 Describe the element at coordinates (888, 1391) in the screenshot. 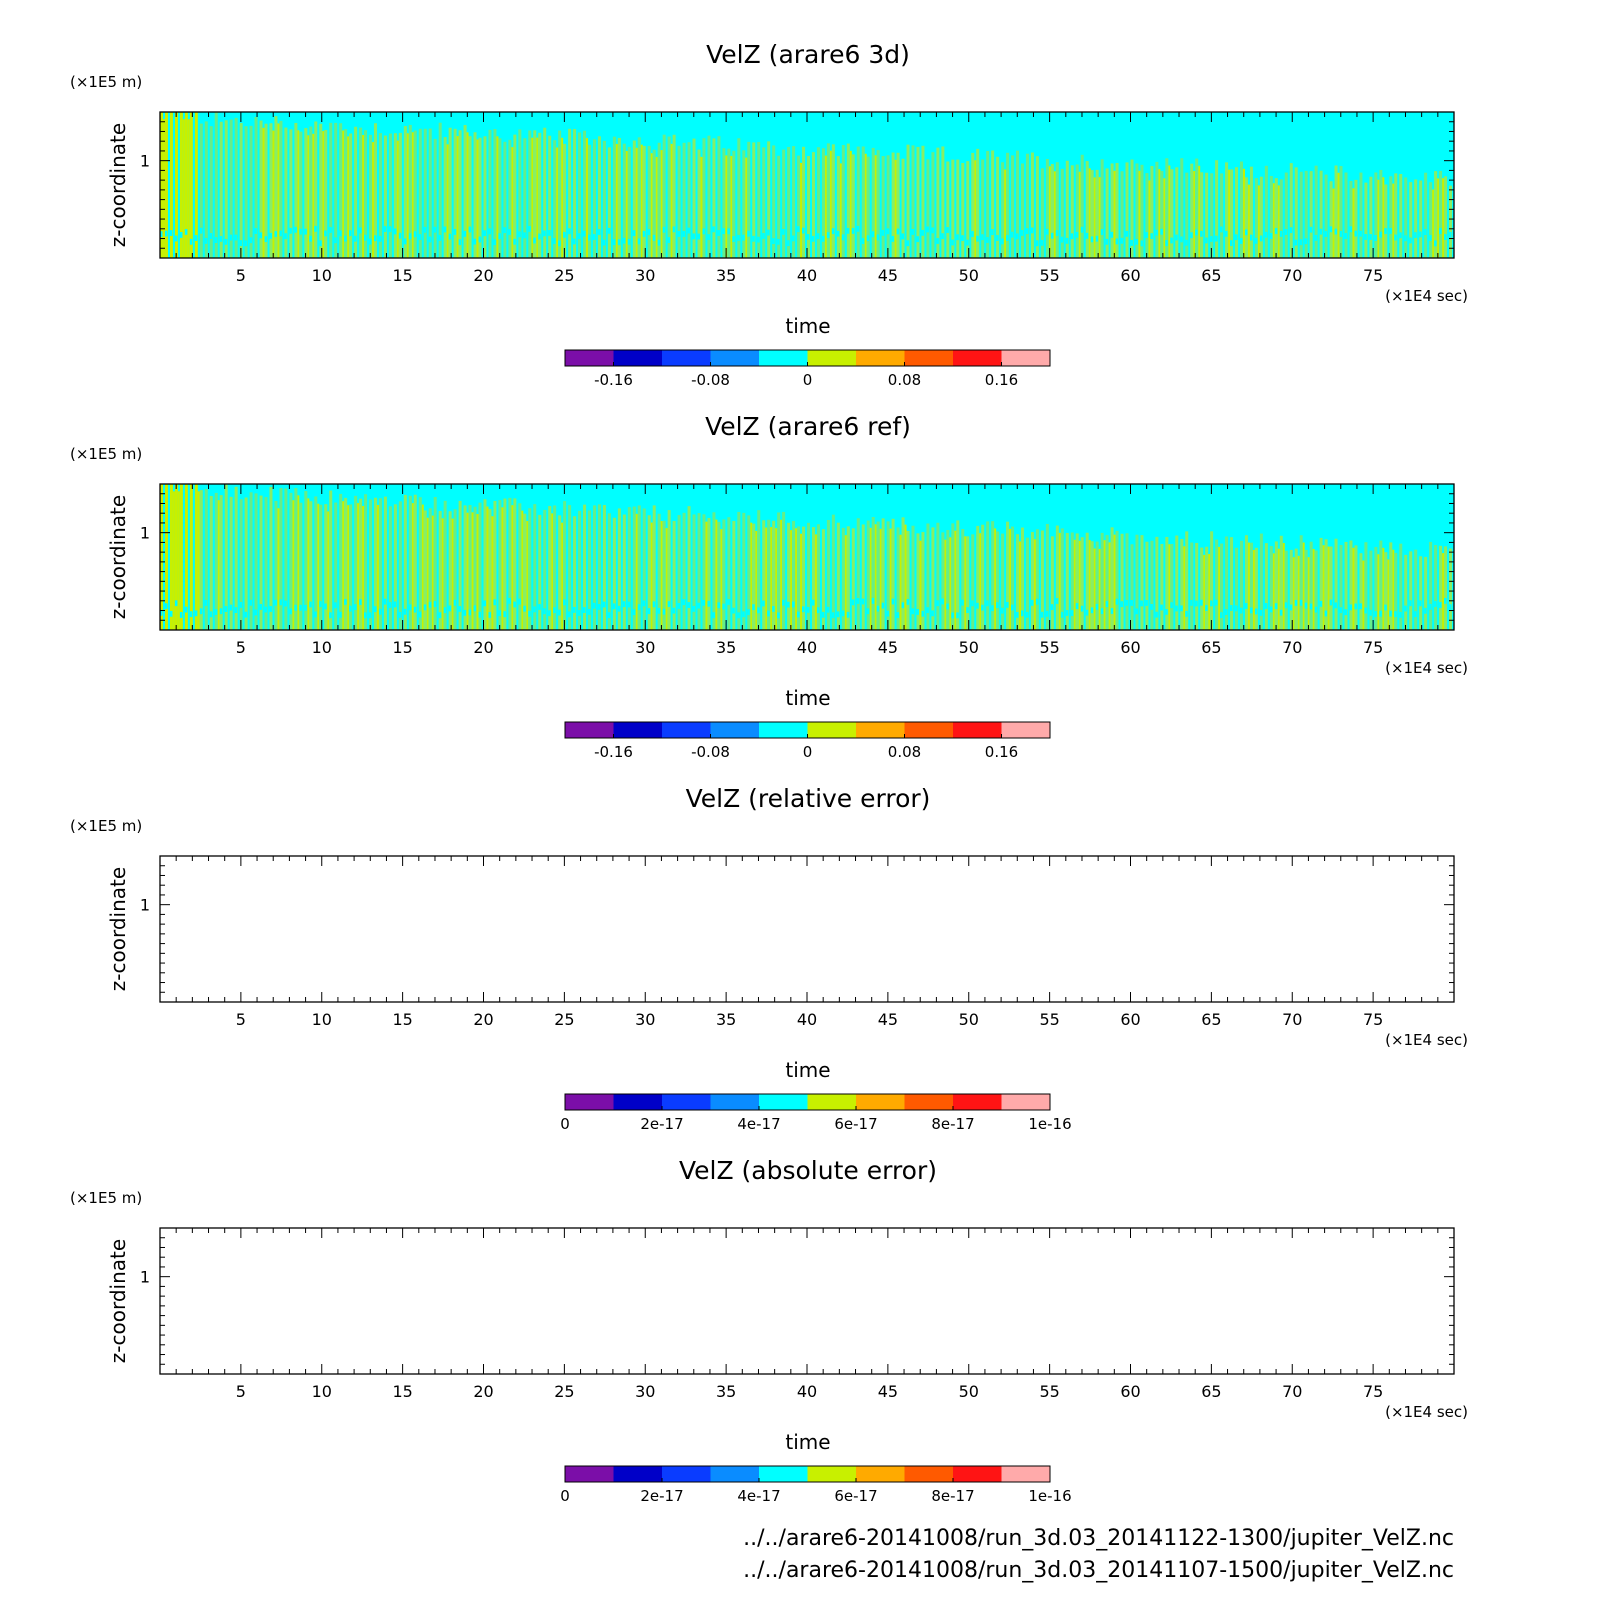

I see `x-tick-label: 45` at that location.